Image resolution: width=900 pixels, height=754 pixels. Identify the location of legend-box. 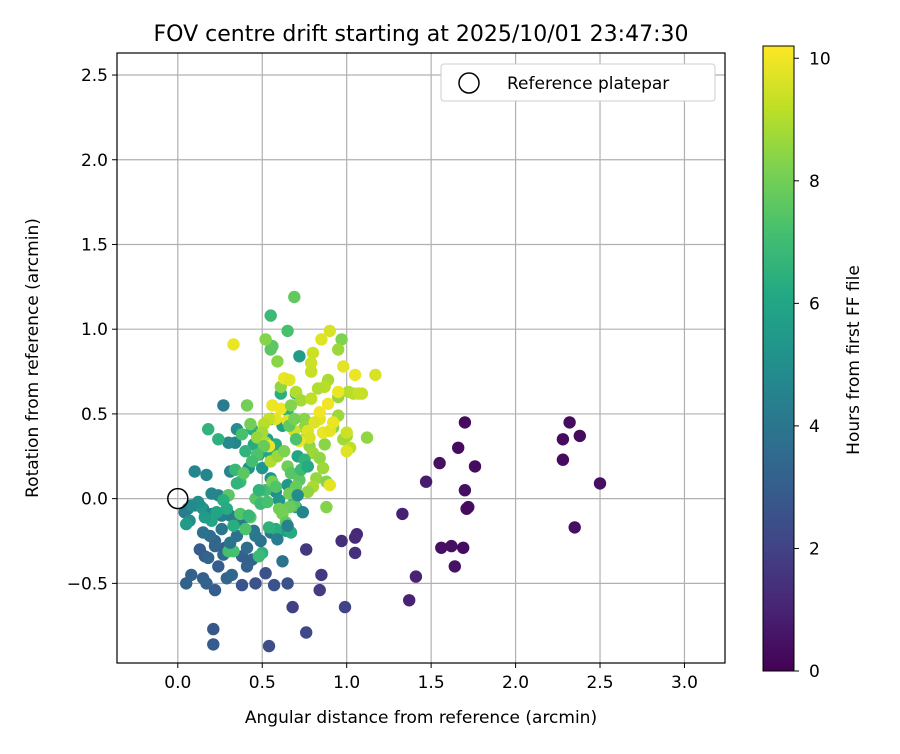
(578, 82).